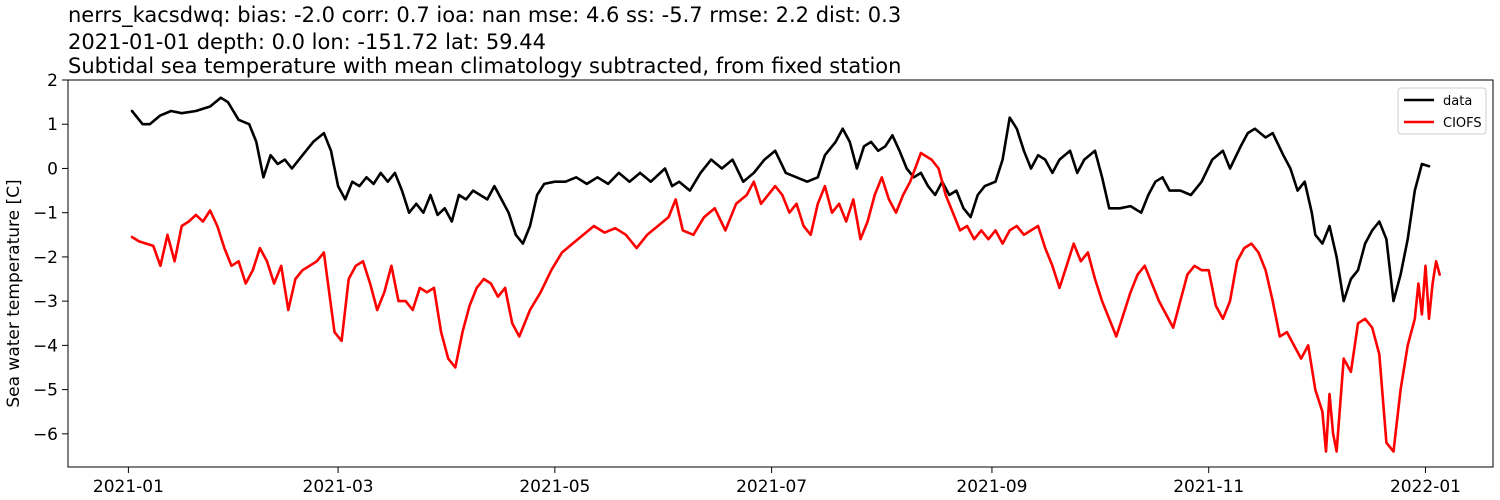 Image resolution: width=1500 pixels, height=500 pixels. What do you see at coordinates (338, 487) in the screenshot?
I see `x-tick-label: 2021-03` at bounding box center [338, 487].